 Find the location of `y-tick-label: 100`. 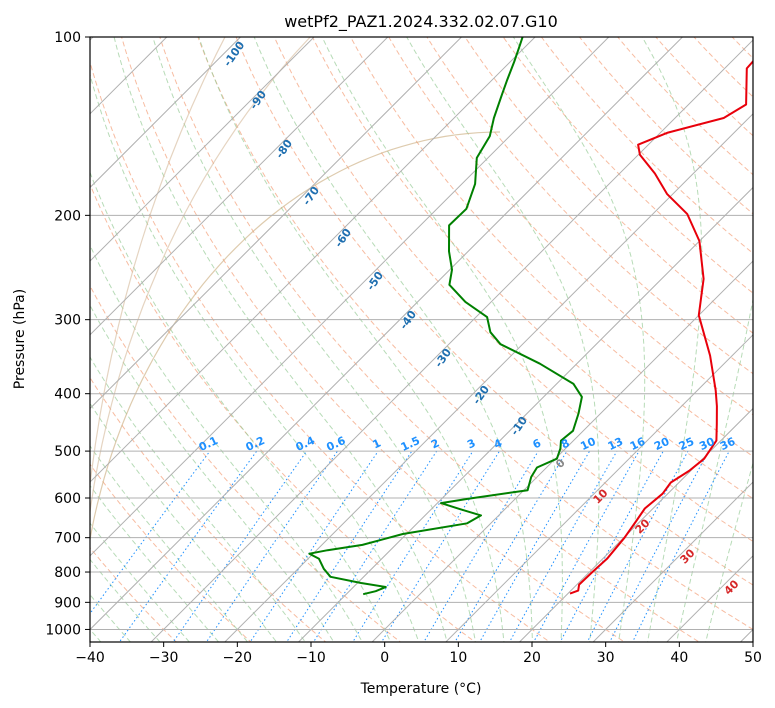

y-tick-label: 100 is located at coordinates (67, 38).